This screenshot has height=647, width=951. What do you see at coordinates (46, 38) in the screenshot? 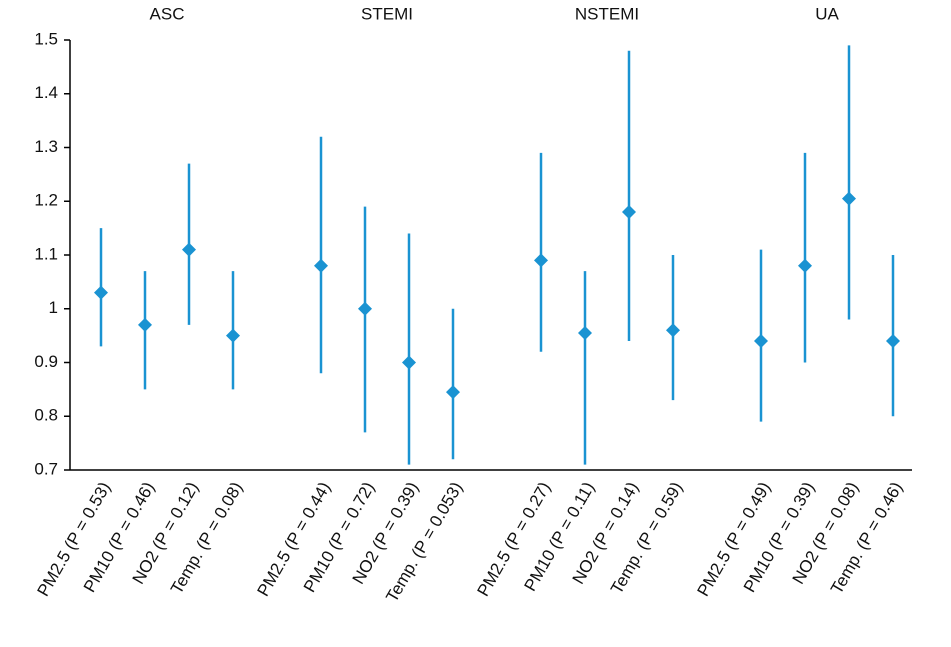
I see `y-tick-label: 1.5` at bounding box center [46, 38].